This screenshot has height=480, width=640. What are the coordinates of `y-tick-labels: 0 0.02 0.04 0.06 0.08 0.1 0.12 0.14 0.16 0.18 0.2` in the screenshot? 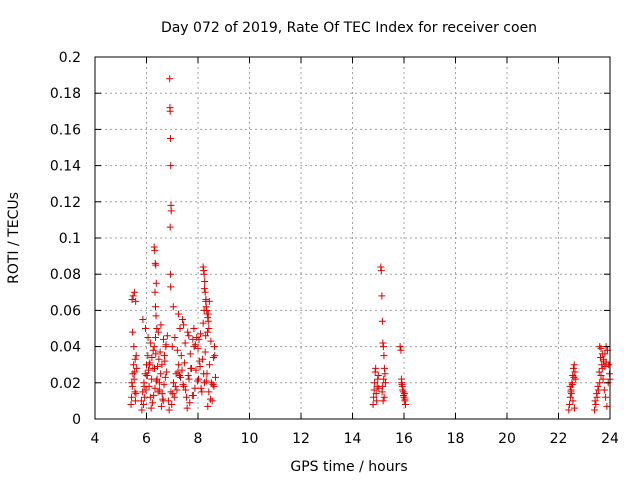 It's located at (65, 239).